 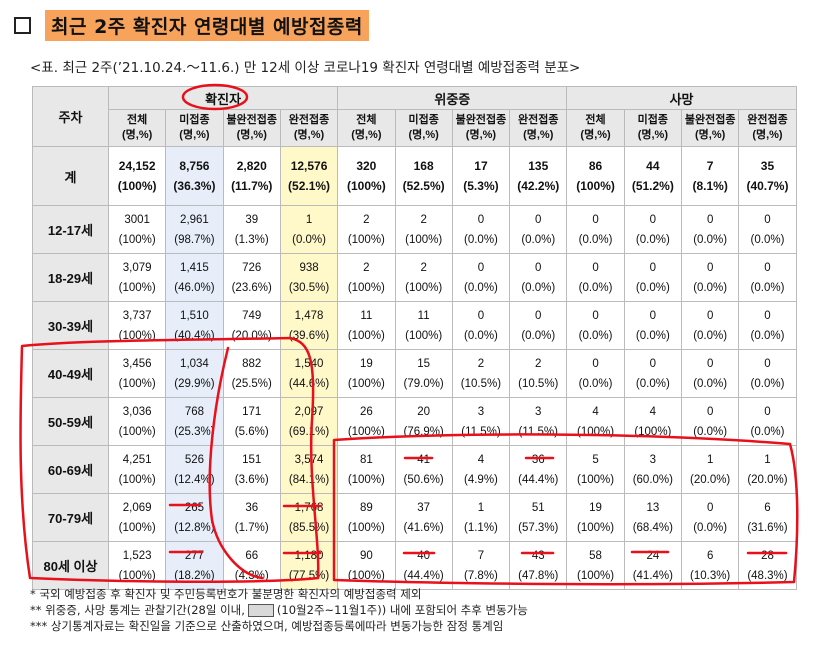 What do you see at coordinates (251, 128) in the screenshot?
I see `subheader-2: 불완전접종 (명,%)` at bounding box center [251, 128].